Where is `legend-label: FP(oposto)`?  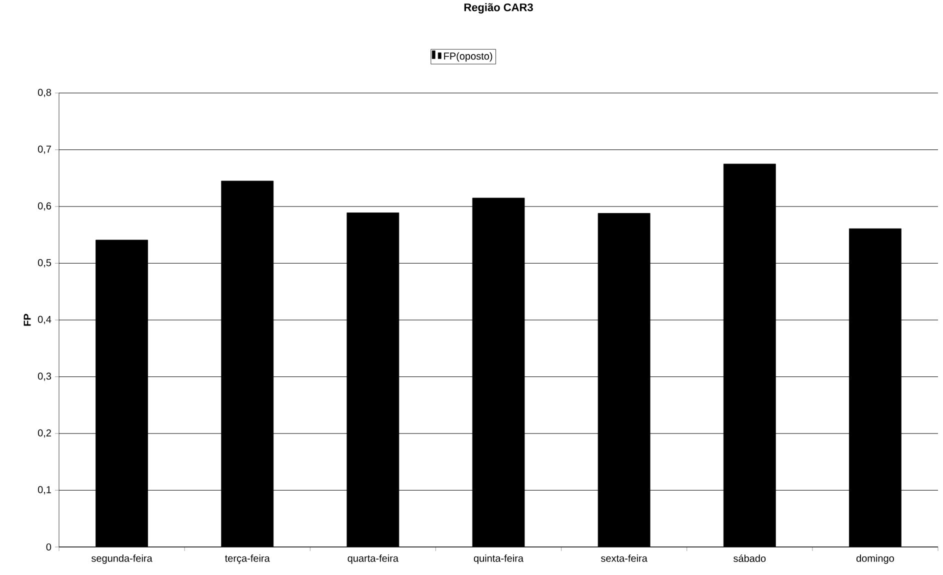
legend-label: FP(oposto) is located at coordinates (468, 57).